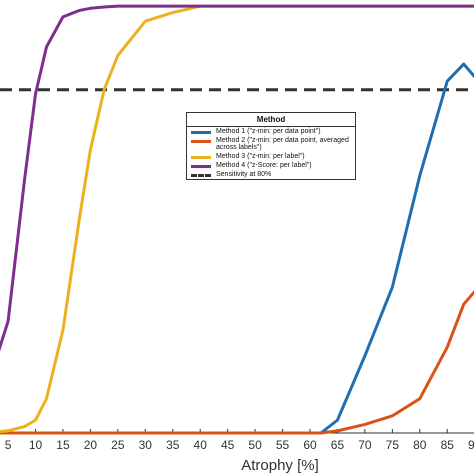  Describe the element at coordinates (420, 445) in the screenshot. I see `x-tick-label: 80` at that location.